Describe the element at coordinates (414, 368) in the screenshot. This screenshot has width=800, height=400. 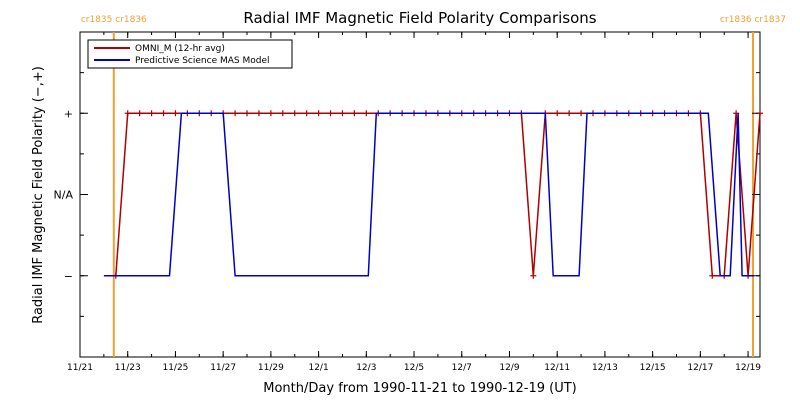
I see `x-tick-label: 12/5` at that location.